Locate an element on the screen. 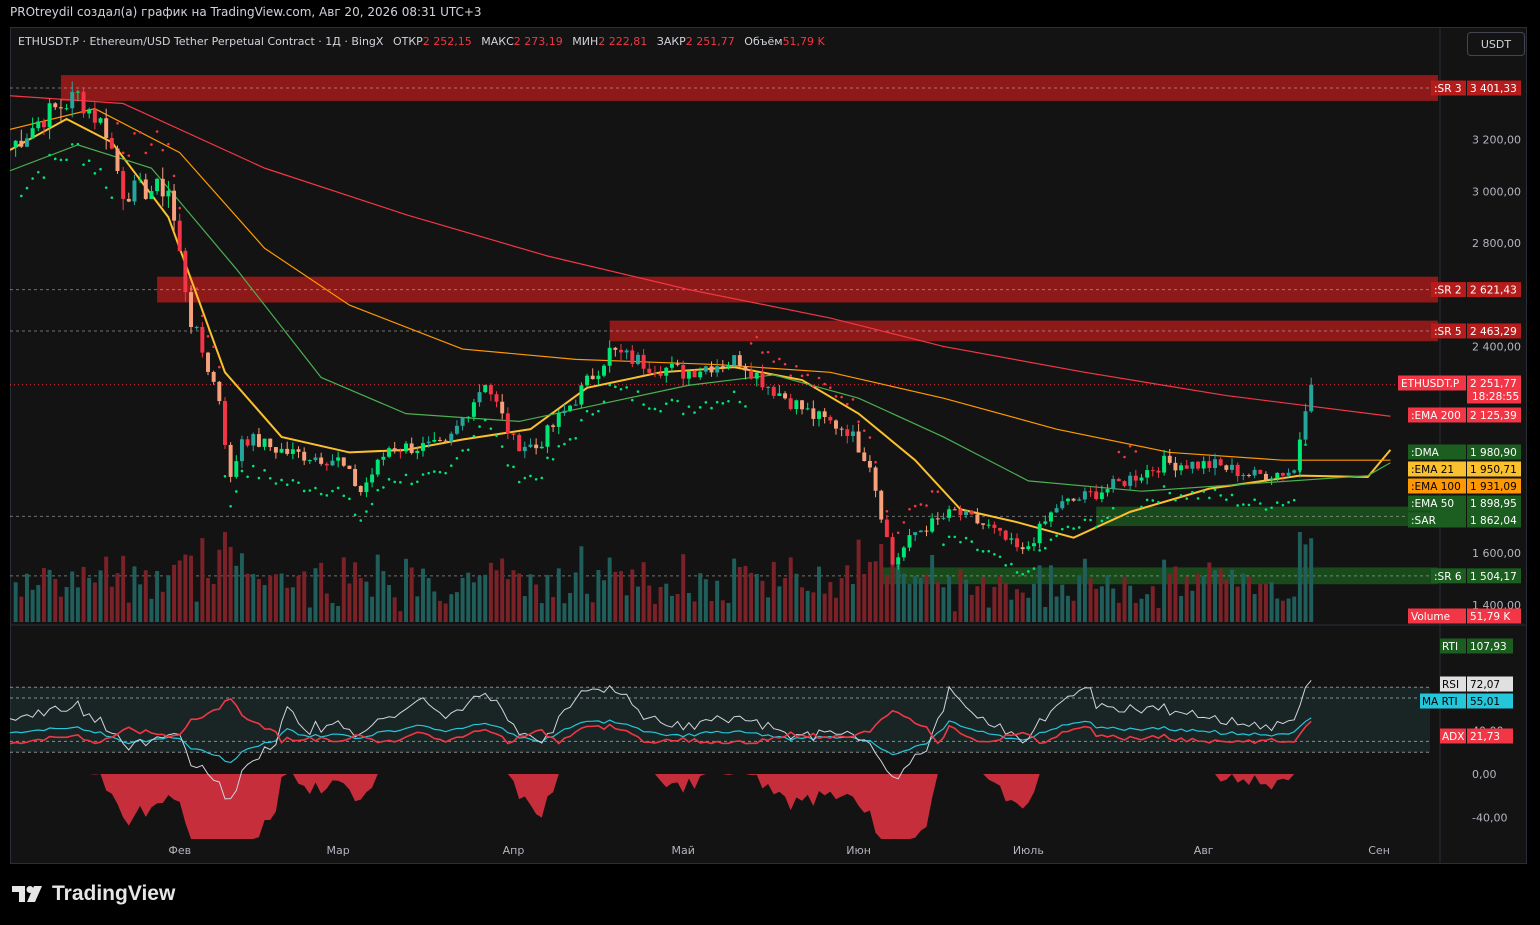 Image resolution: width=1540 pixels, height=925 pixels. osc-tag-label-bg is located at coordinates (1453, 736).